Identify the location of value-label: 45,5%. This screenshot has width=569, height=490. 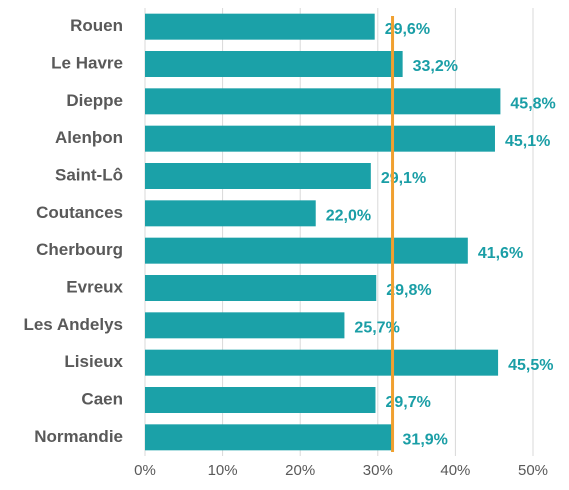
(530, 365).